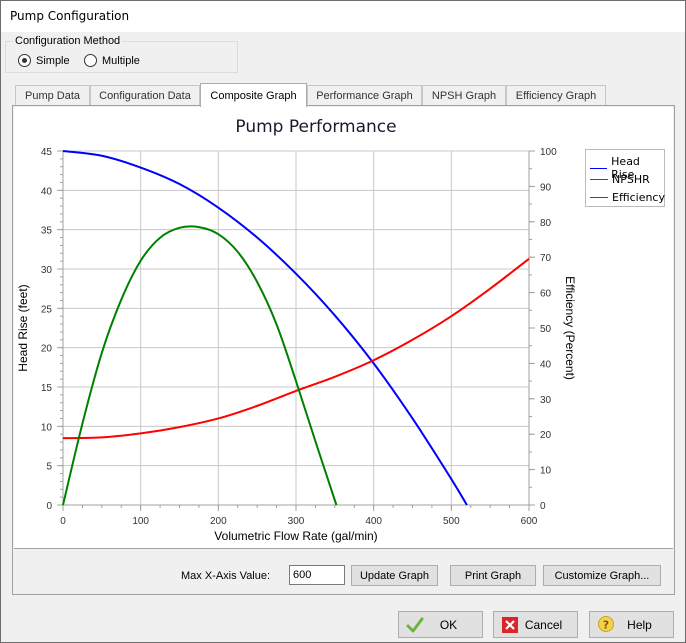 The image size is (686, 643). Describe the element at coordinates (451, 521) in the screenshot. I see `svg-text: 500` at that location.